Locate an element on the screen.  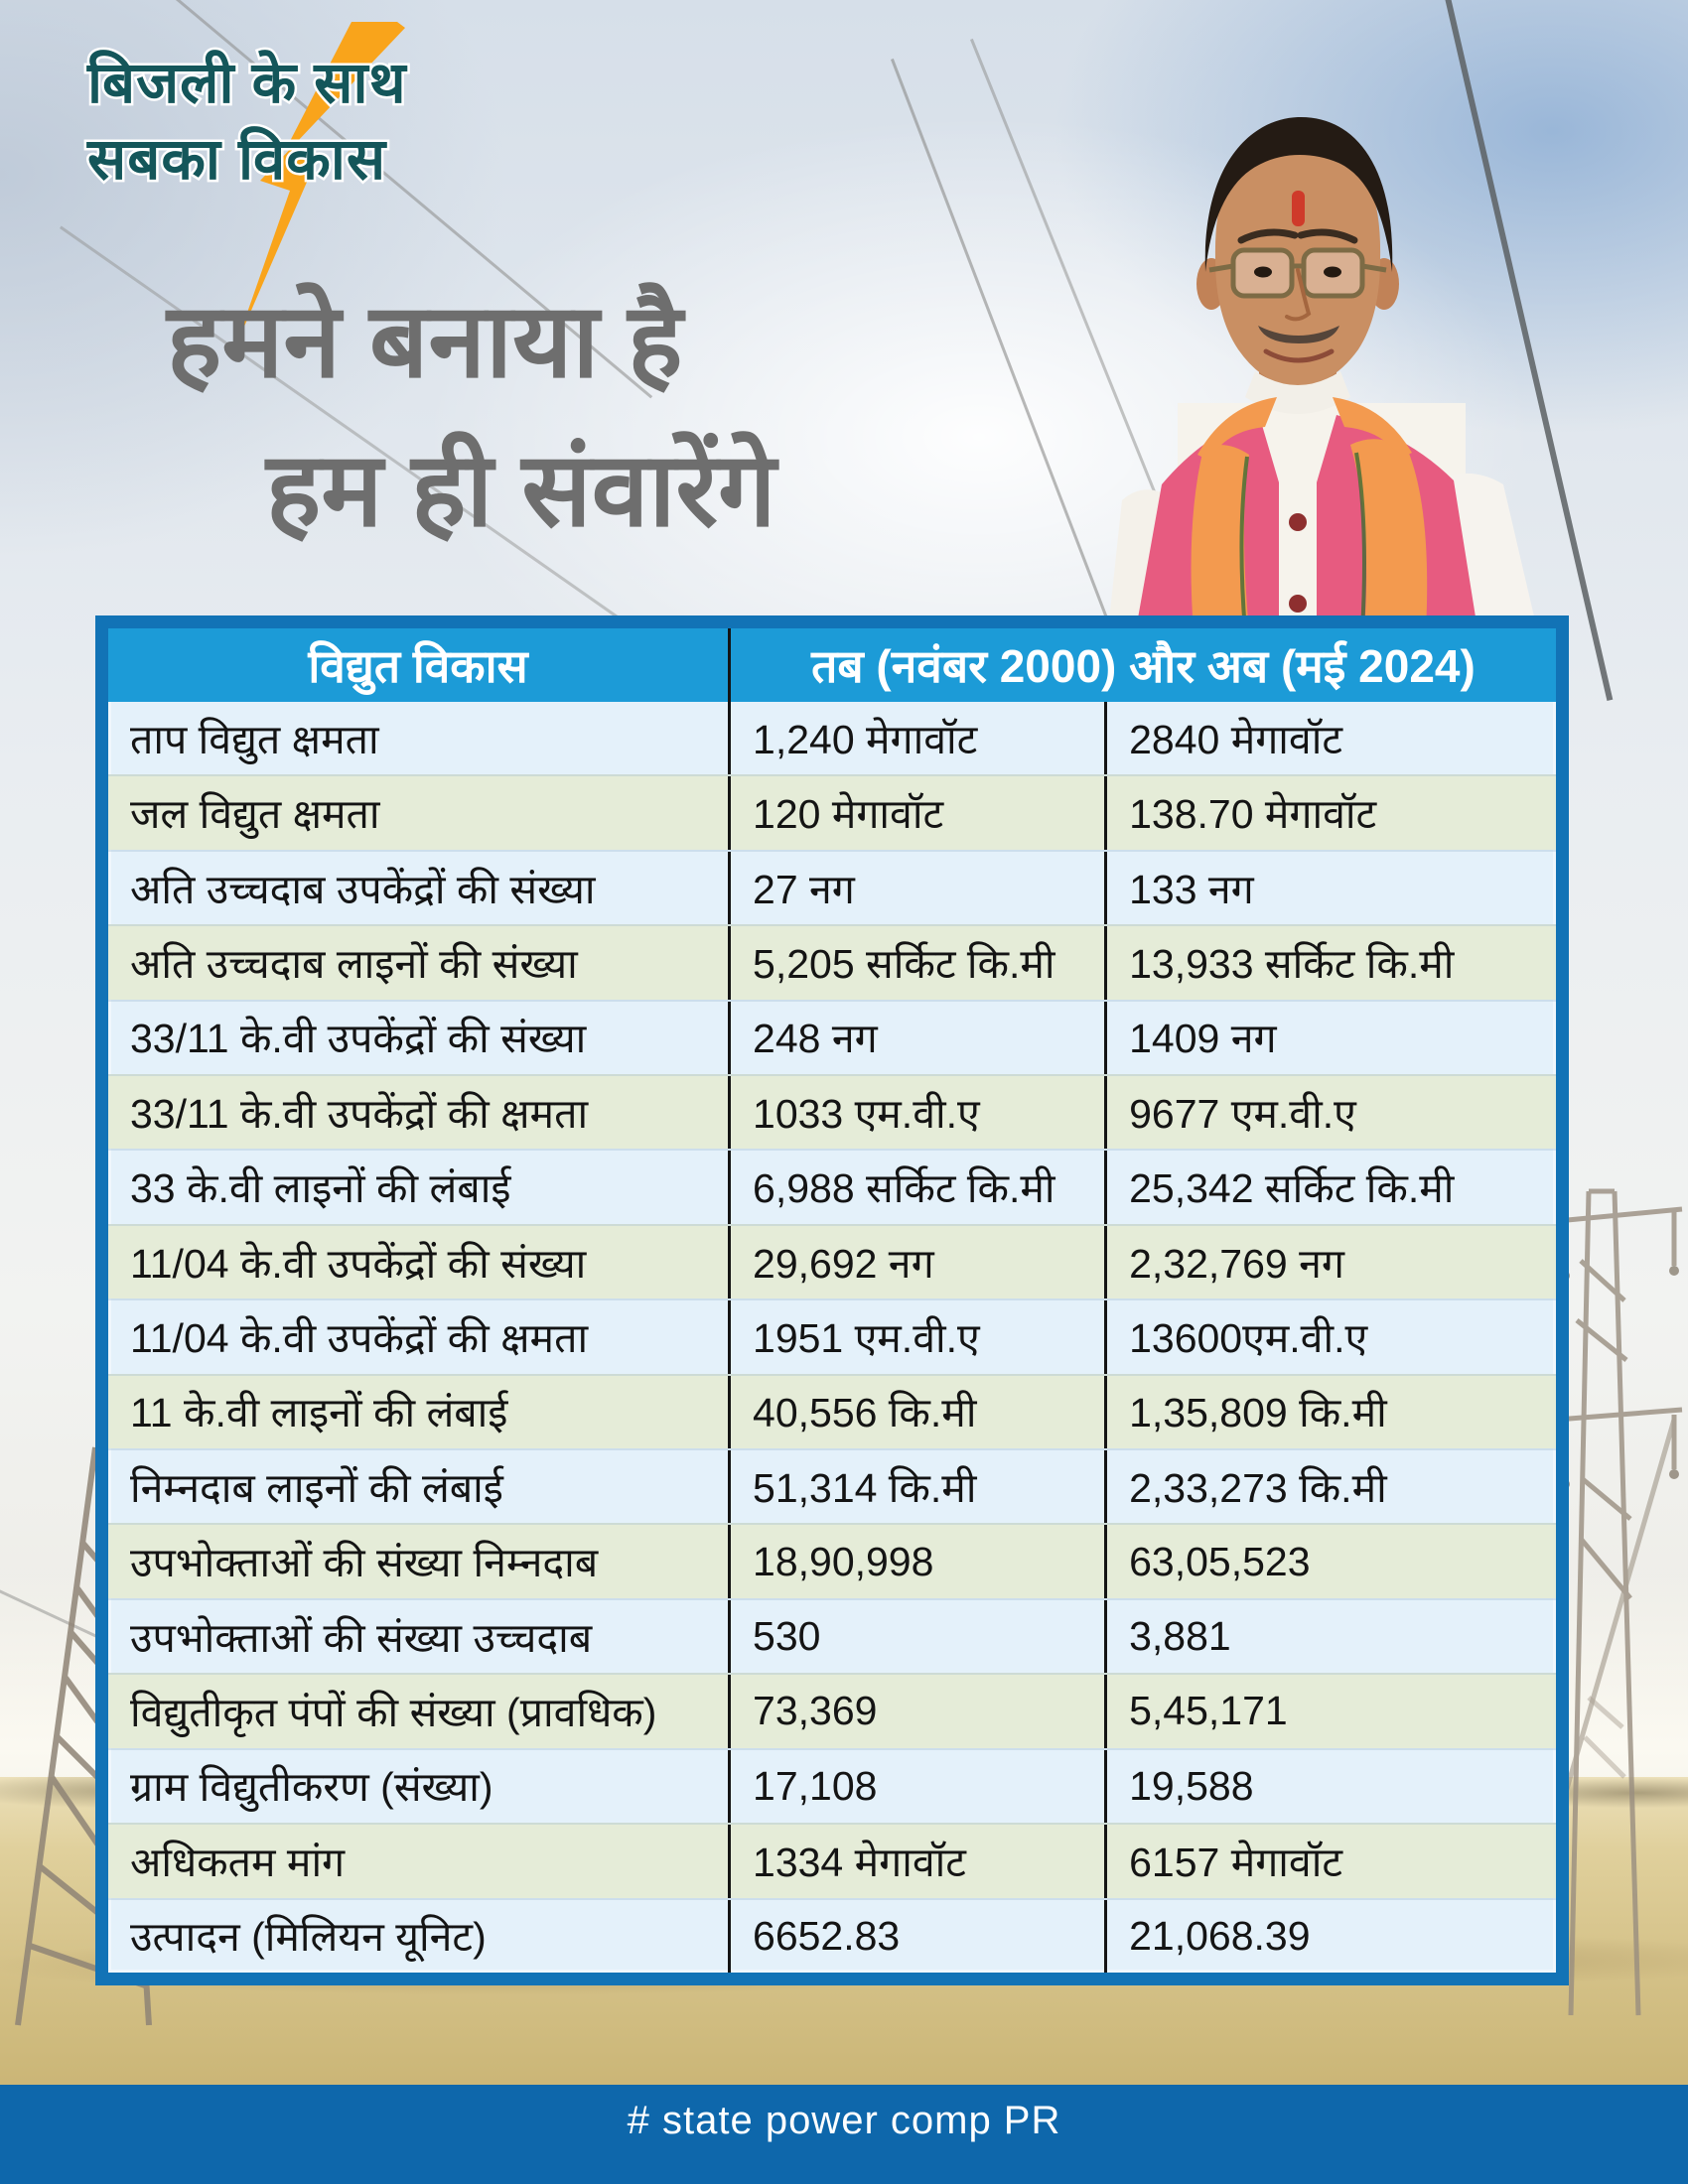
table-header-then-now: तब (नवंबर 2000) और अब (मई 2024) is located at coordinates (1142, 665).